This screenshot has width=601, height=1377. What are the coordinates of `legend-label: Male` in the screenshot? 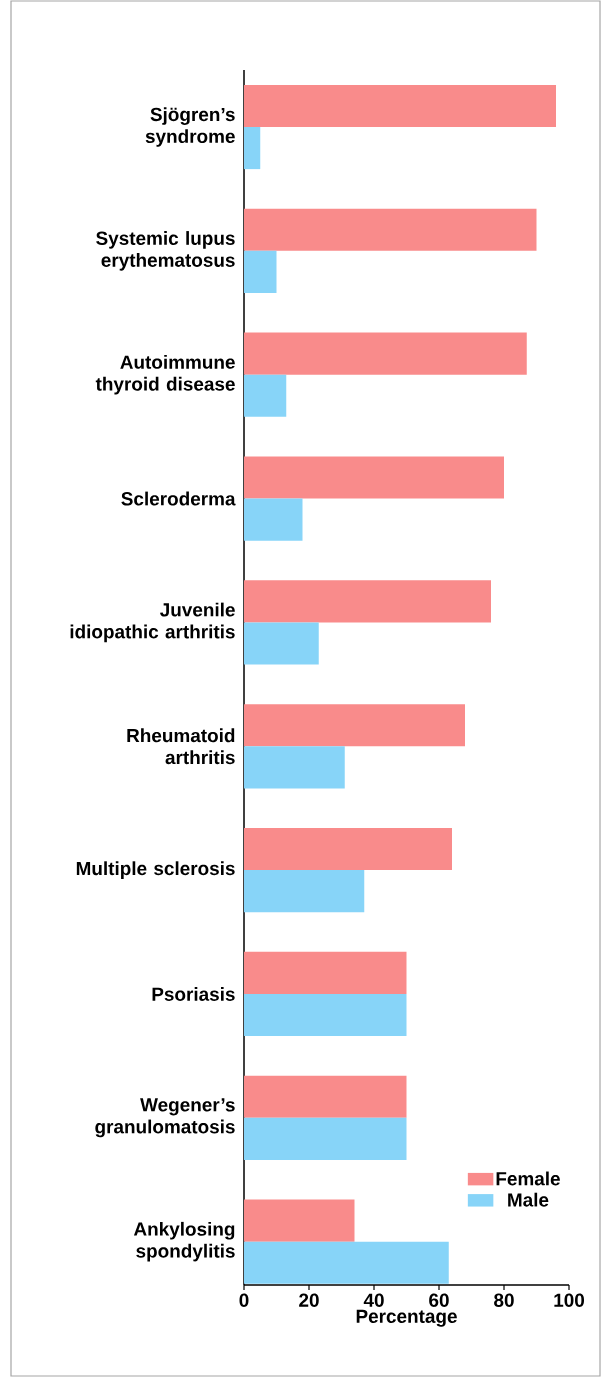 It's located at (528, 1199).